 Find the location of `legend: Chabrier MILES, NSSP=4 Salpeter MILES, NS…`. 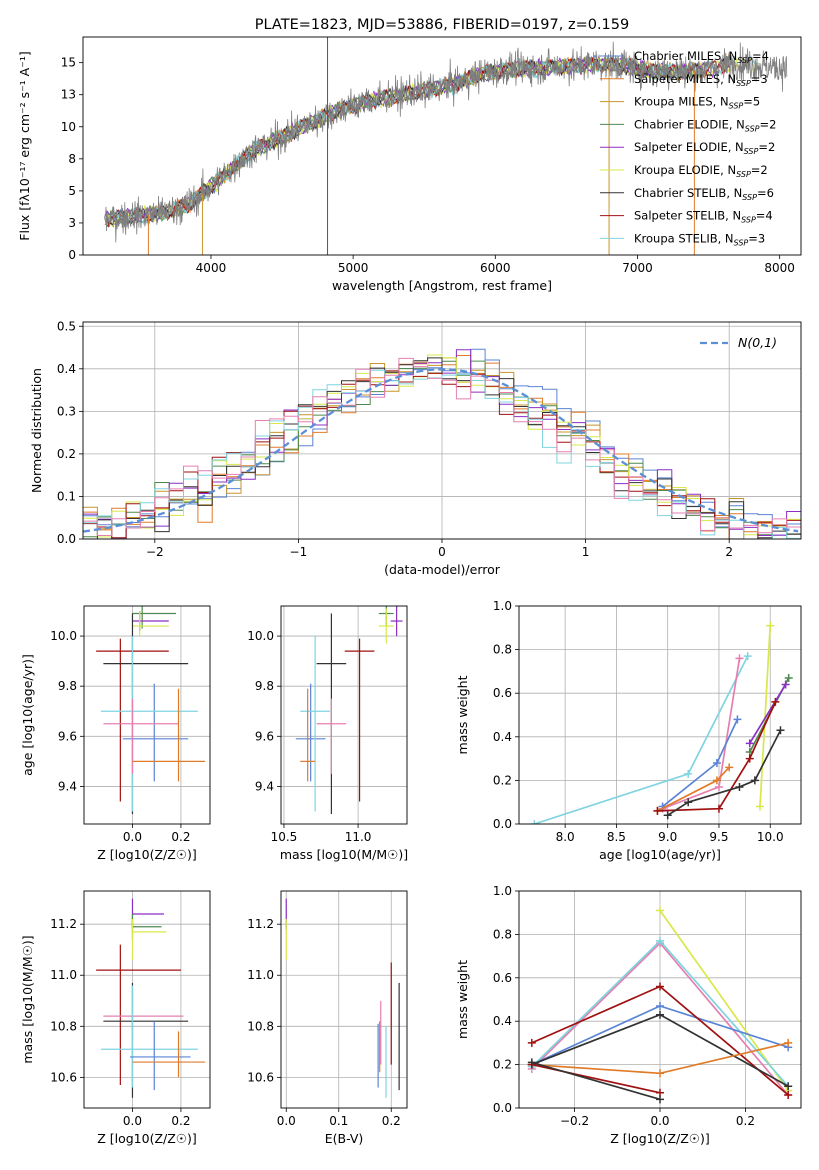

legend: Chabrier MILES, NSSP=4 Salpeter MILES, NS… is located at coordinates (688, 148).